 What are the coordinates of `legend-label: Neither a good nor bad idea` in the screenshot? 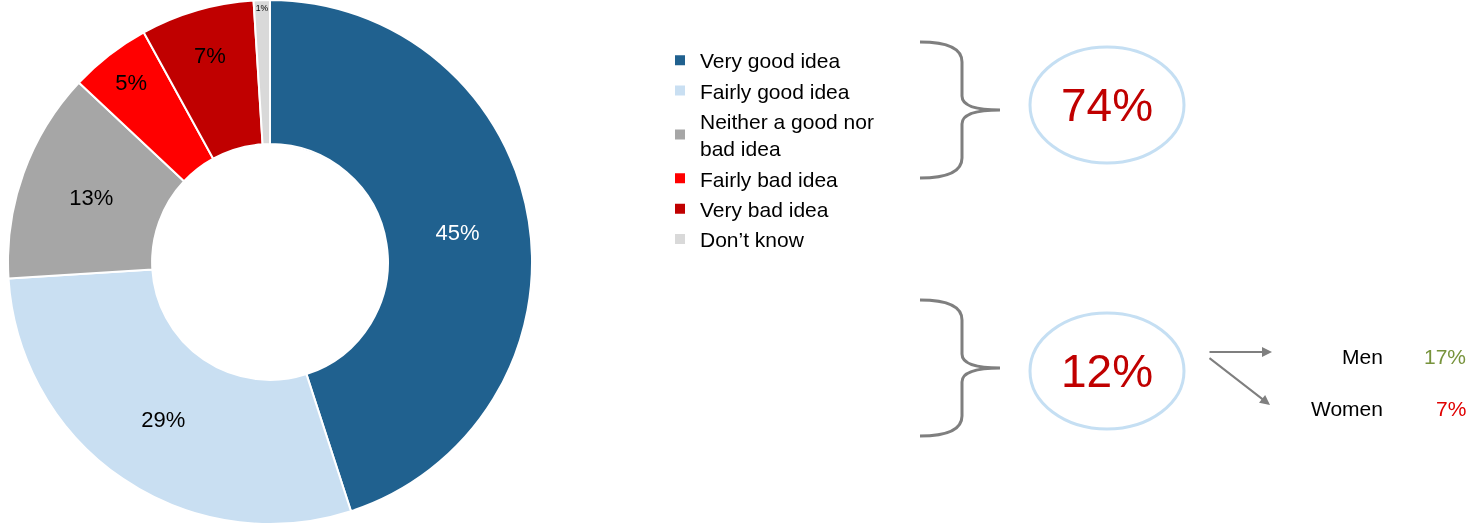 It's located at (787, 135).